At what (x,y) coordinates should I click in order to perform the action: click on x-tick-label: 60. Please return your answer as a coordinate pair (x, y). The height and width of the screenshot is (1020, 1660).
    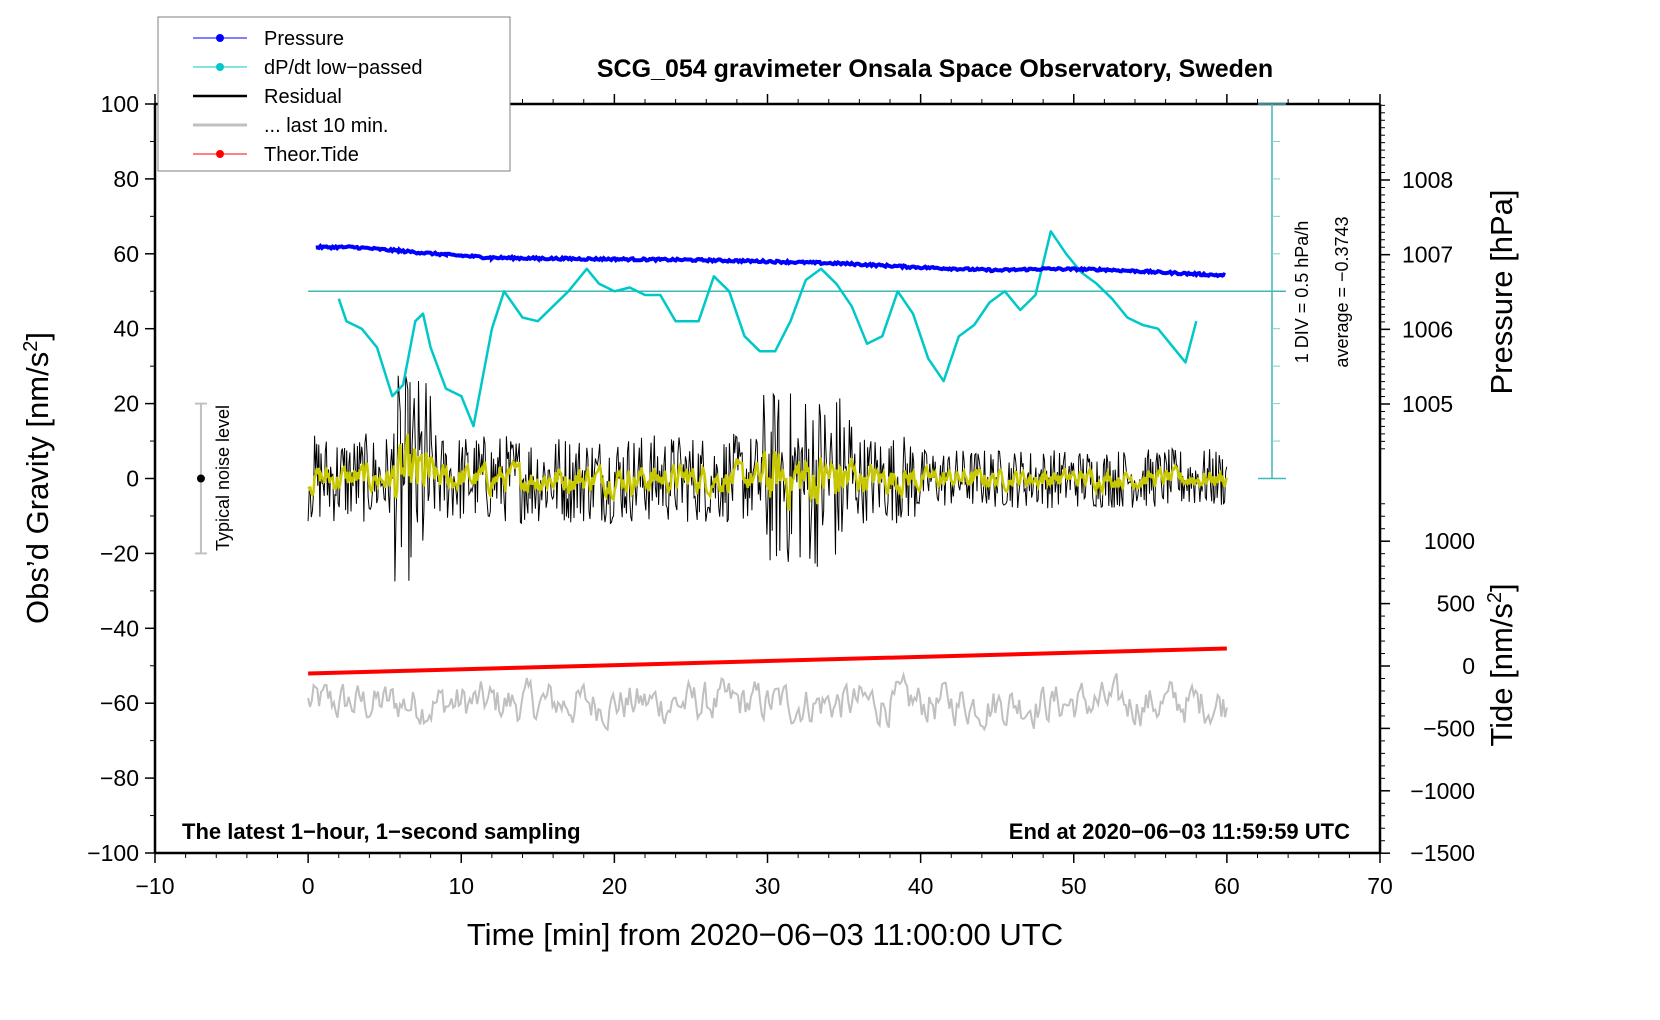
    Looking at the image, I should click on (1227, 886).